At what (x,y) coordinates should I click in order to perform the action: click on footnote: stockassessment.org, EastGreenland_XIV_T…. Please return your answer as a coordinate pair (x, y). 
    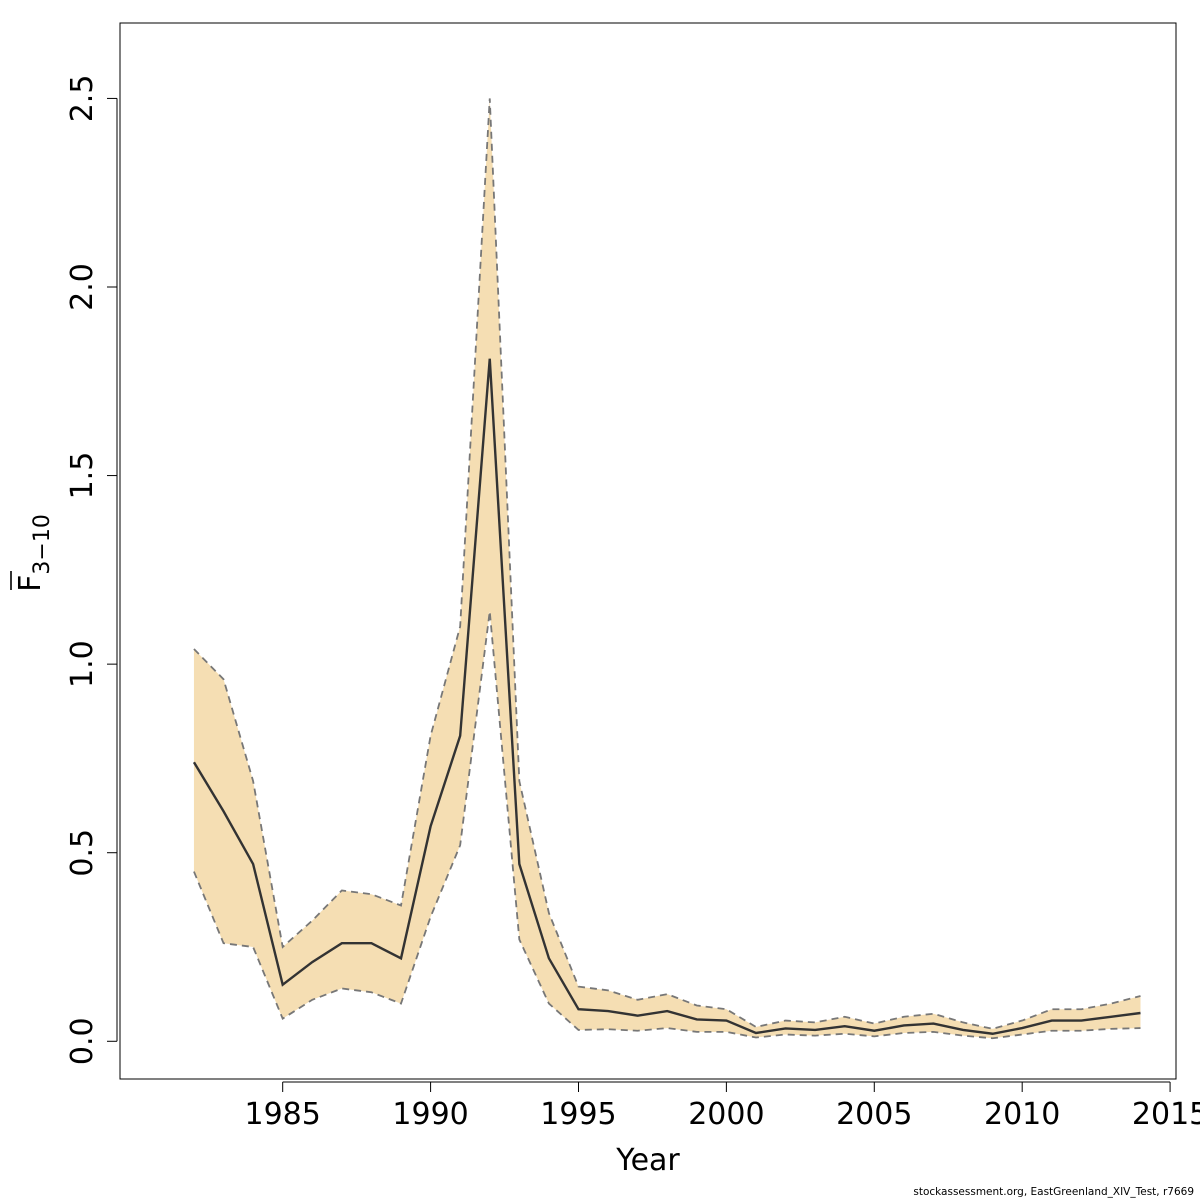
    Looking at the image, I should click on (1053, 1192).